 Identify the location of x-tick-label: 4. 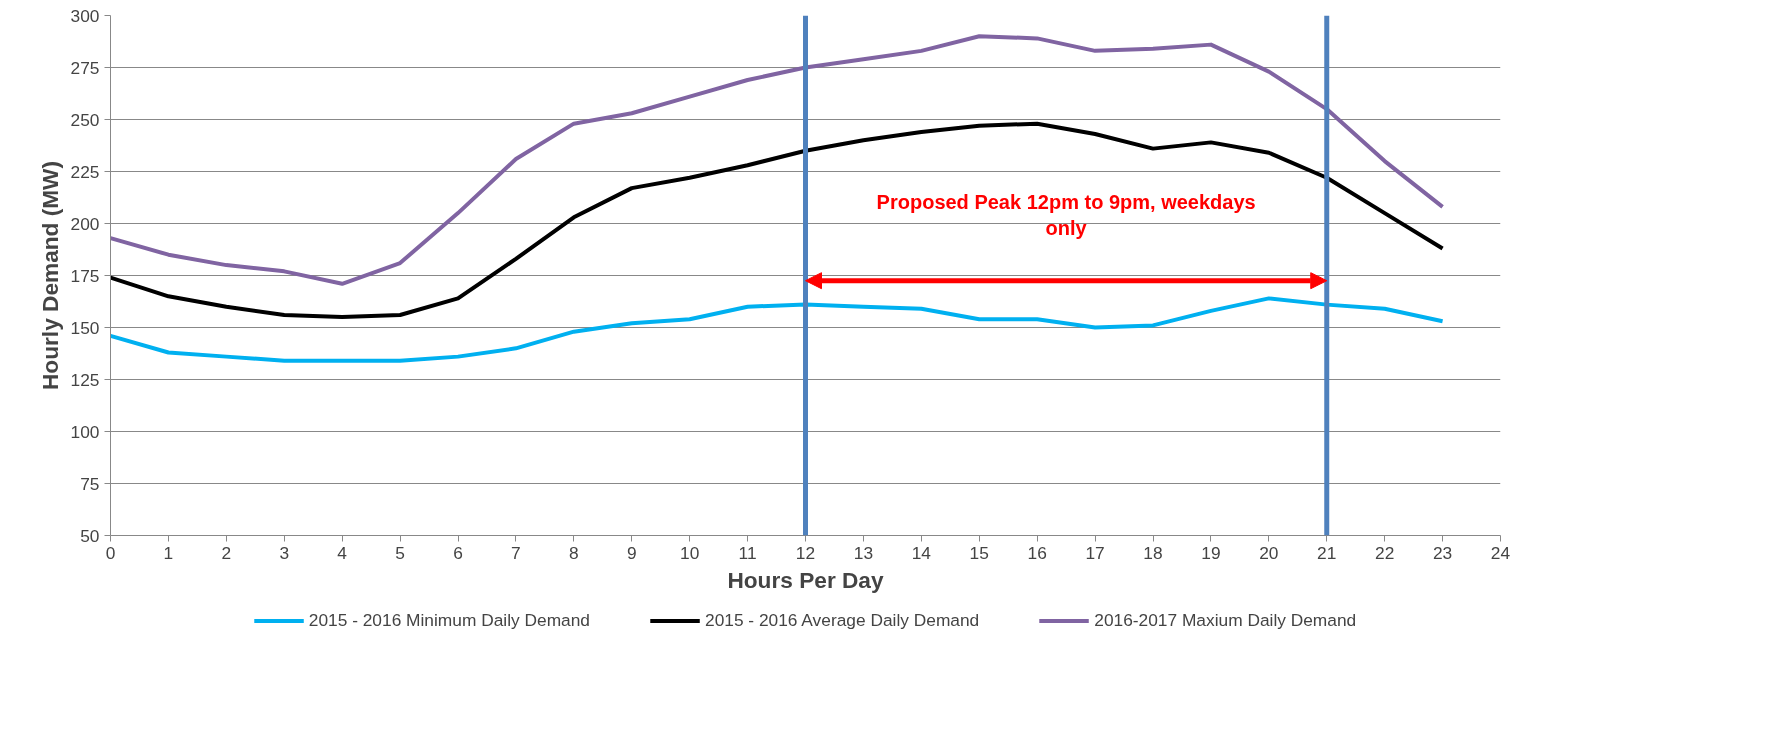
(342, 552).